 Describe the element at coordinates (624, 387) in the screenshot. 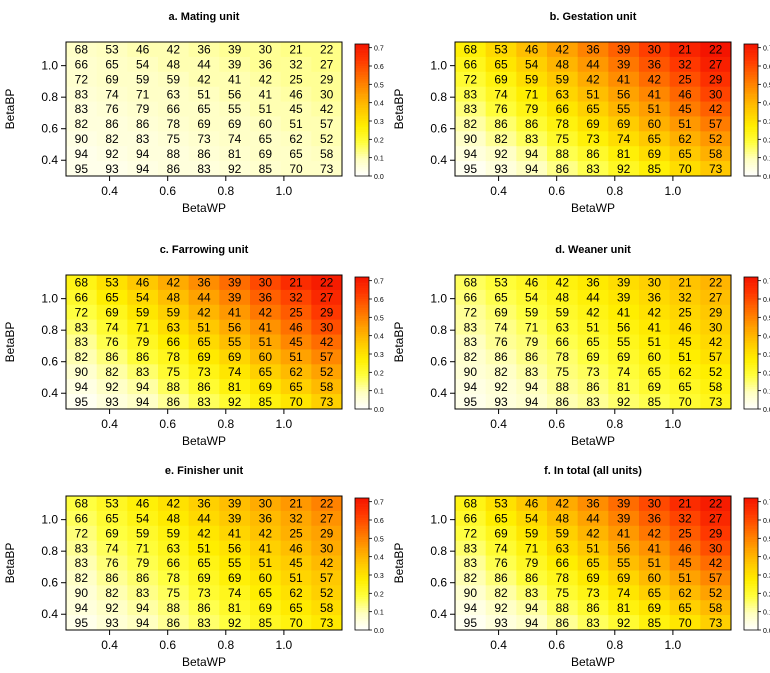

I see `cell-label: 81` at that location.